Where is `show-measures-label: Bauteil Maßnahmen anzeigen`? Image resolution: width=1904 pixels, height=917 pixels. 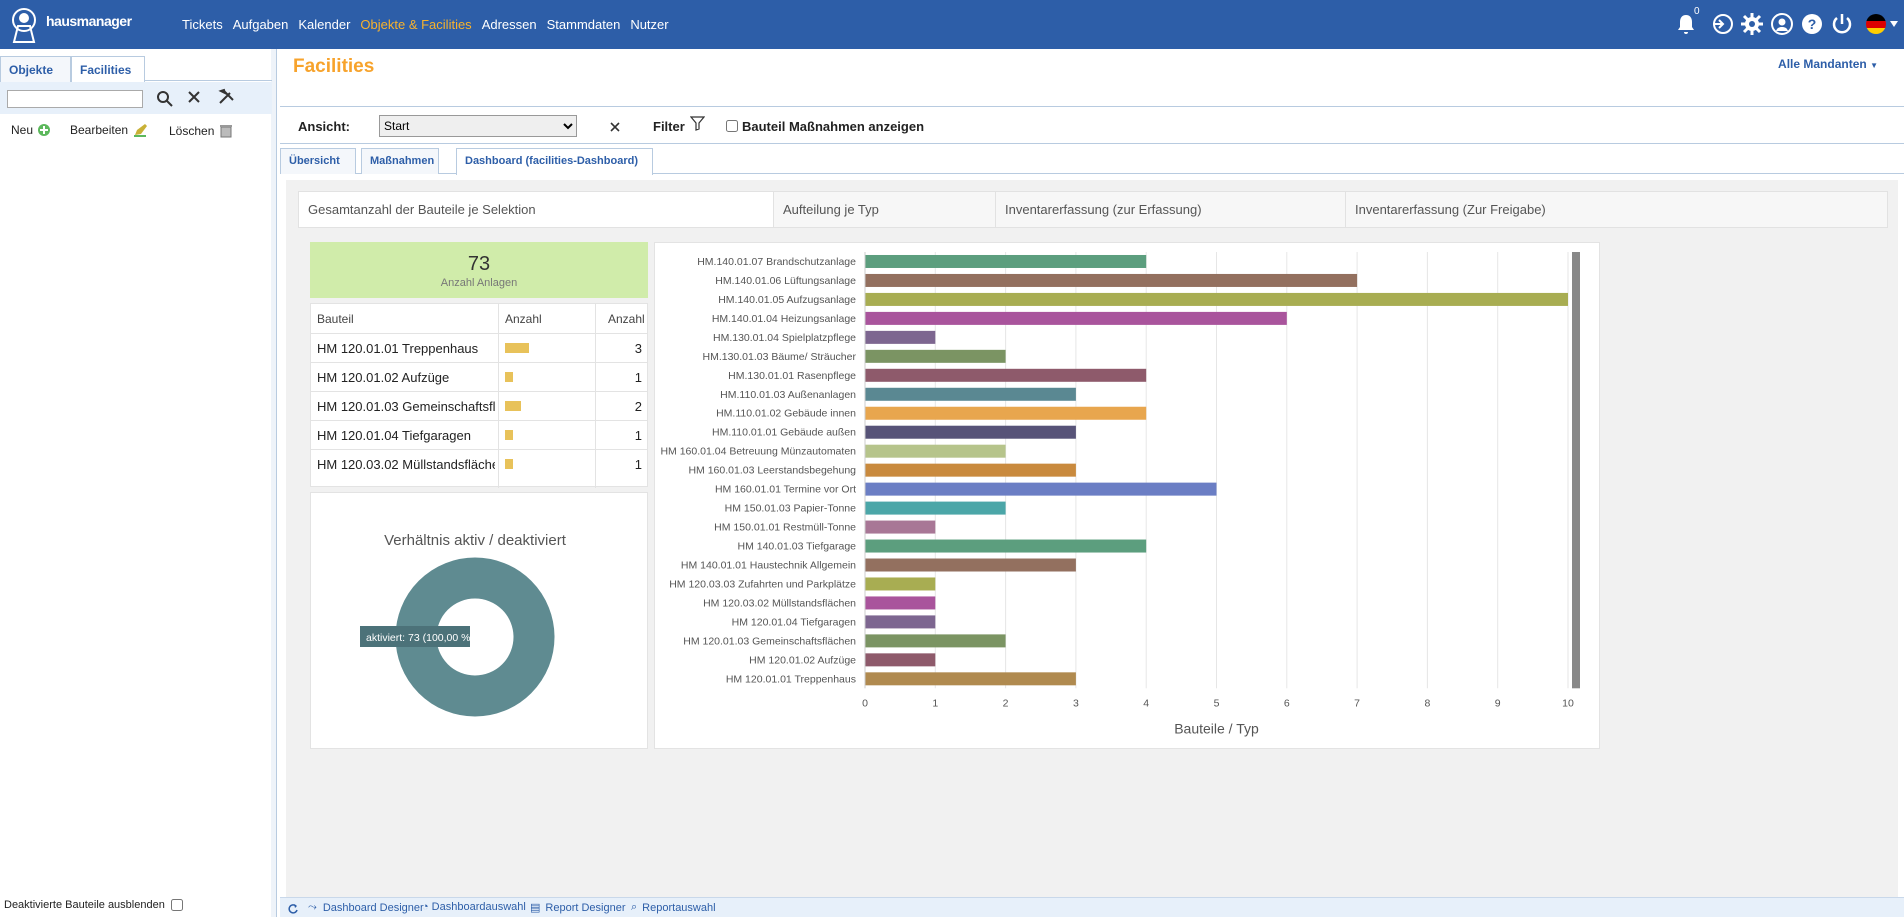 show-measures-label: Bauteil Maßnahmen anzeigen is located at coordinates (833, 126).